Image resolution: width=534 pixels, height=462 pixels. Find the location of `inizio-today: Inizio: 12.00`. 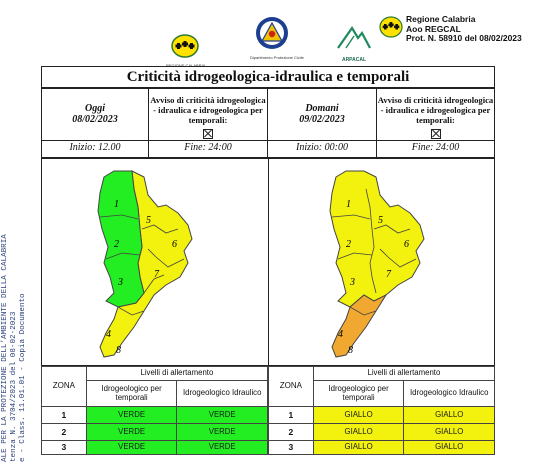

inizio-today: Inizio: 12.00 is located at coordinates (95, 149).